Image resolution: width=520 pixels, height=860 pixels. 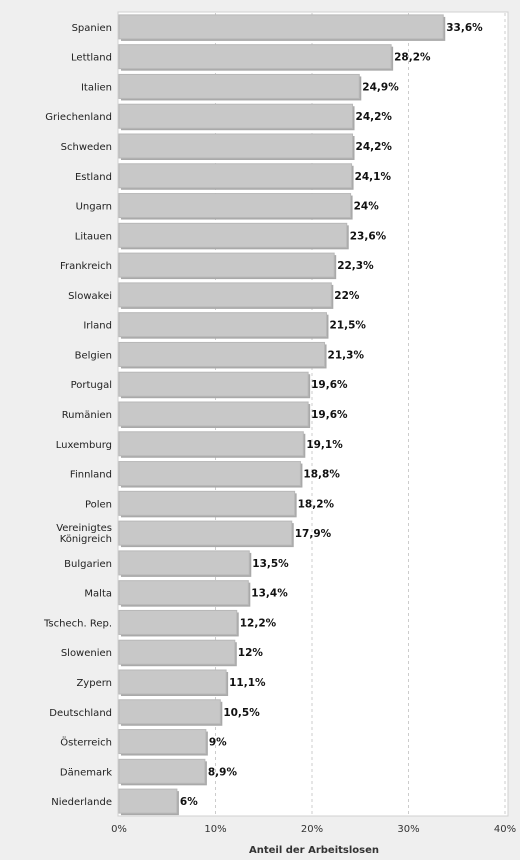 What do you see at coordinates (251, 653) in the screenshot?
I see `value-label: 12%` at bounding box center [251, 653].